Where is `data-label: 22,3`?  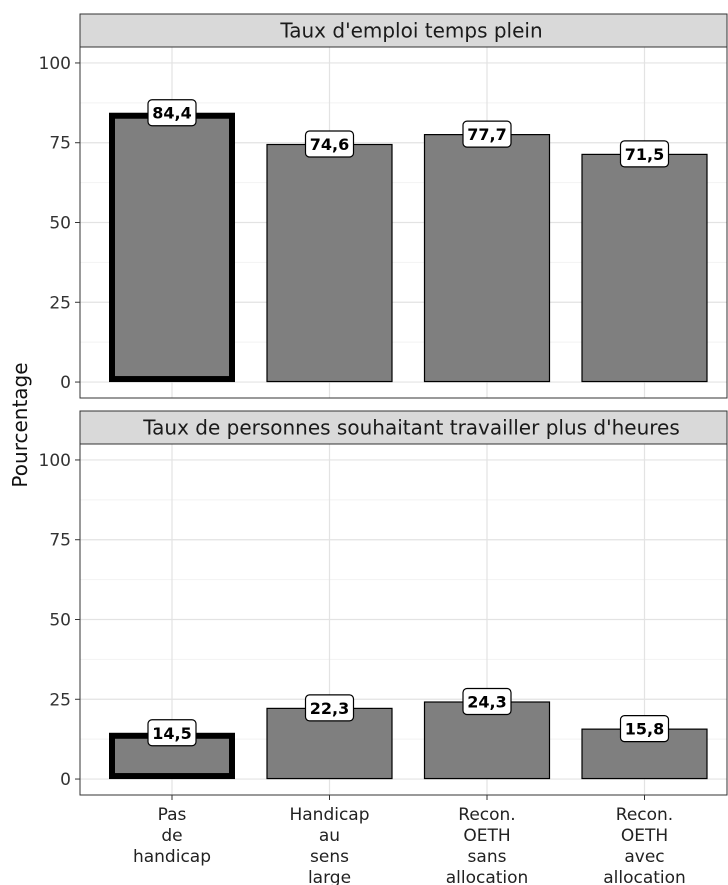 data-label: 22,3 is located at coordinates (329, 708).